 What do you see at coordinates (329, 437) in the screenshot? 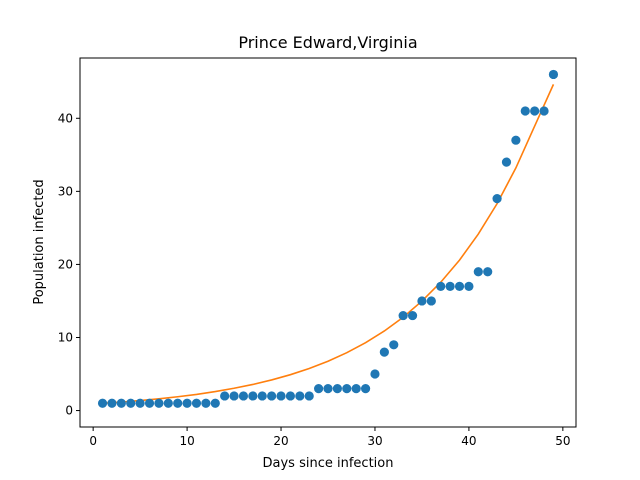
I see `x-axis: 0 10 20 30 40 50` at bounding box center [329, 437].